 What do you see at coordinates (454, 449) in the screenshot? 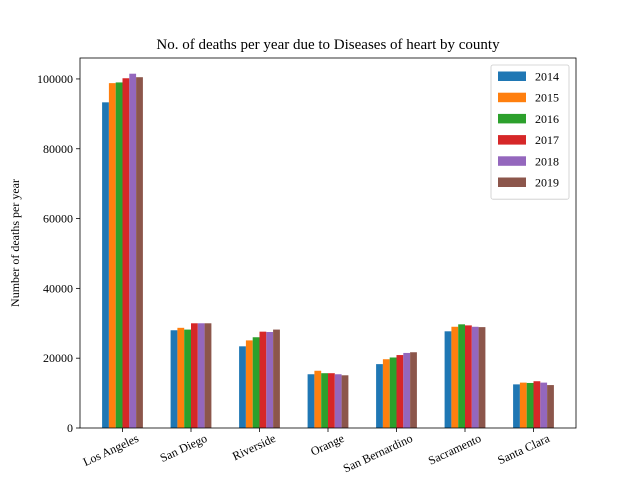
I see `x-tick-label: Sacramento` at bounding box center [454, 449].